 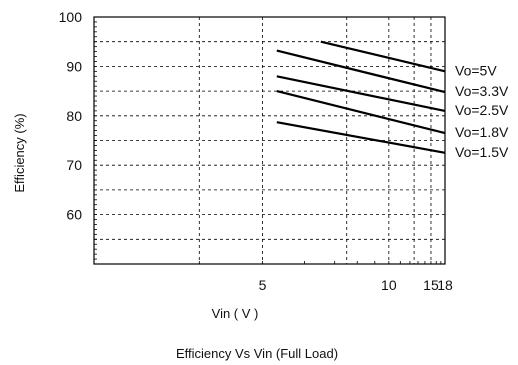 What do you see at coordinates (482, 152) in the screenshot?
I see `series-label: Vo=1.5V` at bounding box center [482, 152].